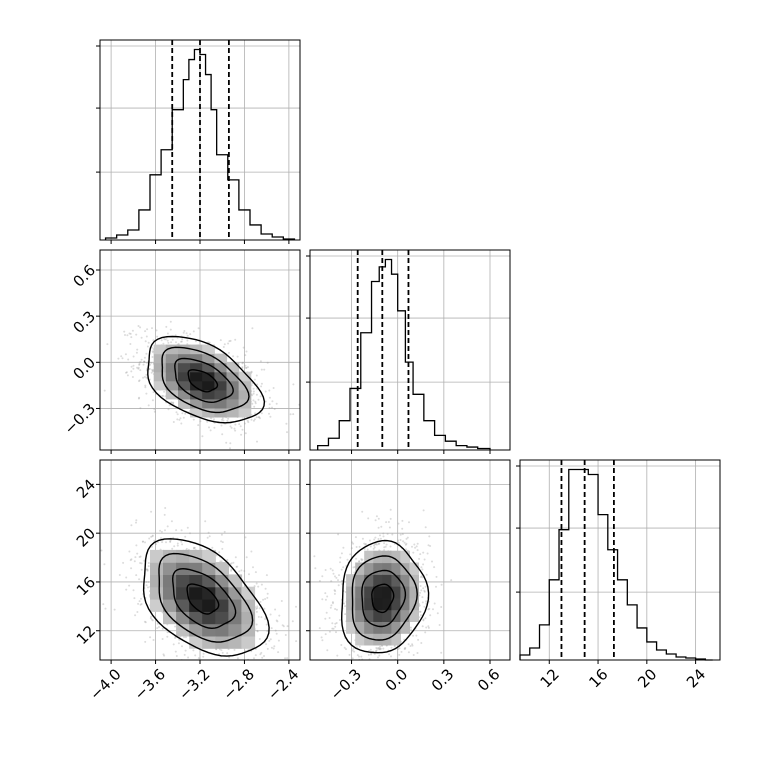 The image size is (760, 760). I want to click on x-tick-label: 0.0, so click(397, 680).